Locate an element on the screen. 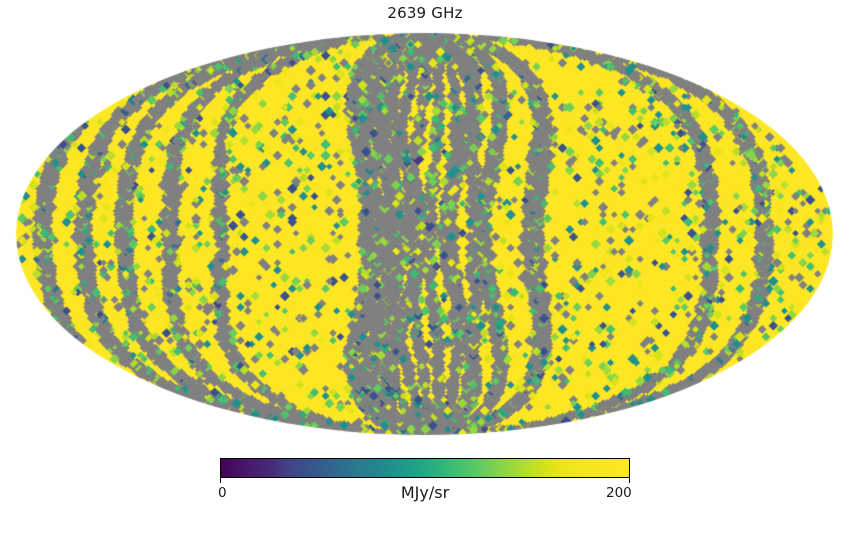 The image size is (850, 540). colorbar-unit-label: MJy/sr is located at coordinates (425, 492).